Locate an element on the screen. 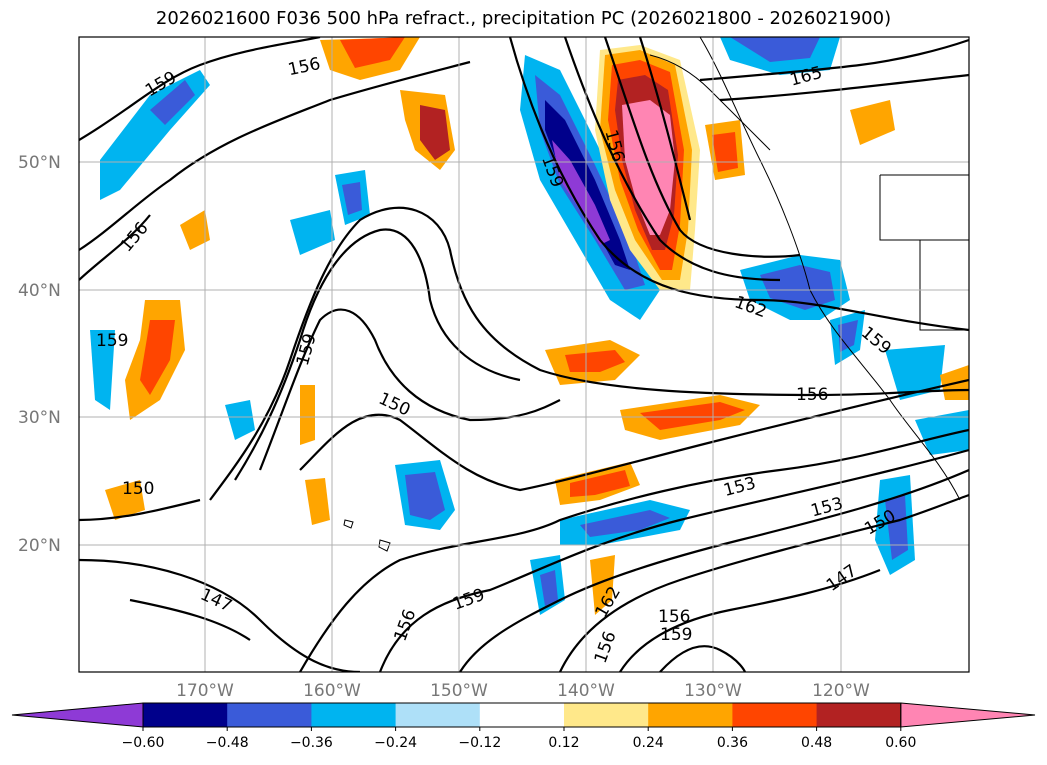  lat-label: 30°N is located at coordinates (39, 418).